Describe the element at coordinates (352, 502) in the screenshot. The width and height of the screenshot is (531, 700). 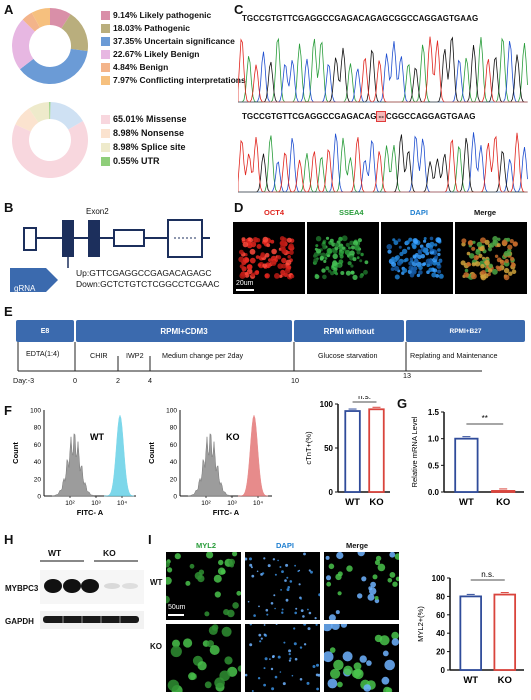
I see `x-tick-label: WT` at that location.